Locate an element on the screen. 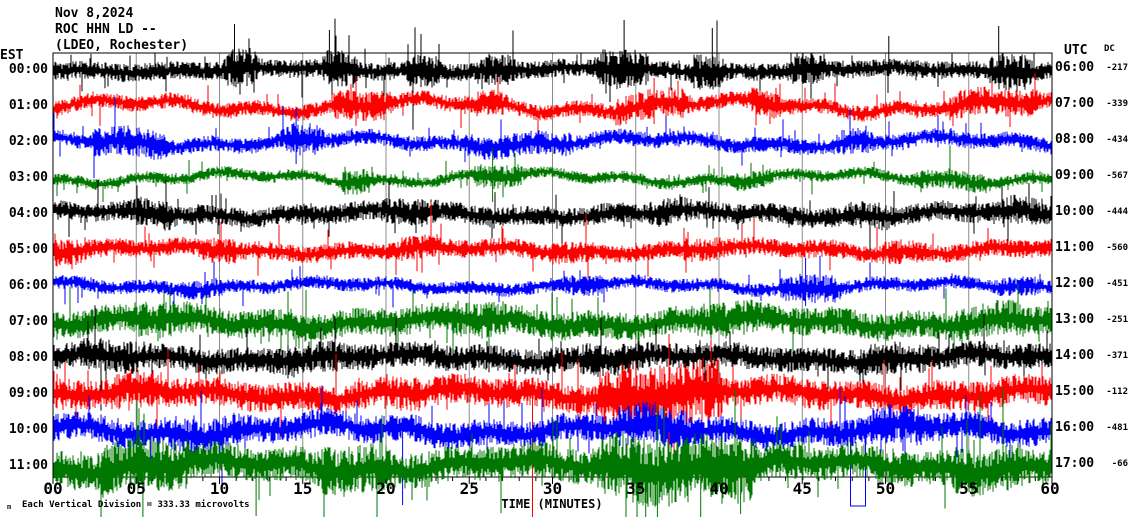 Image resolution: width=1130 pixels, height=519 pixels. dc-value: -339 is located at coordinates (1117, 104).